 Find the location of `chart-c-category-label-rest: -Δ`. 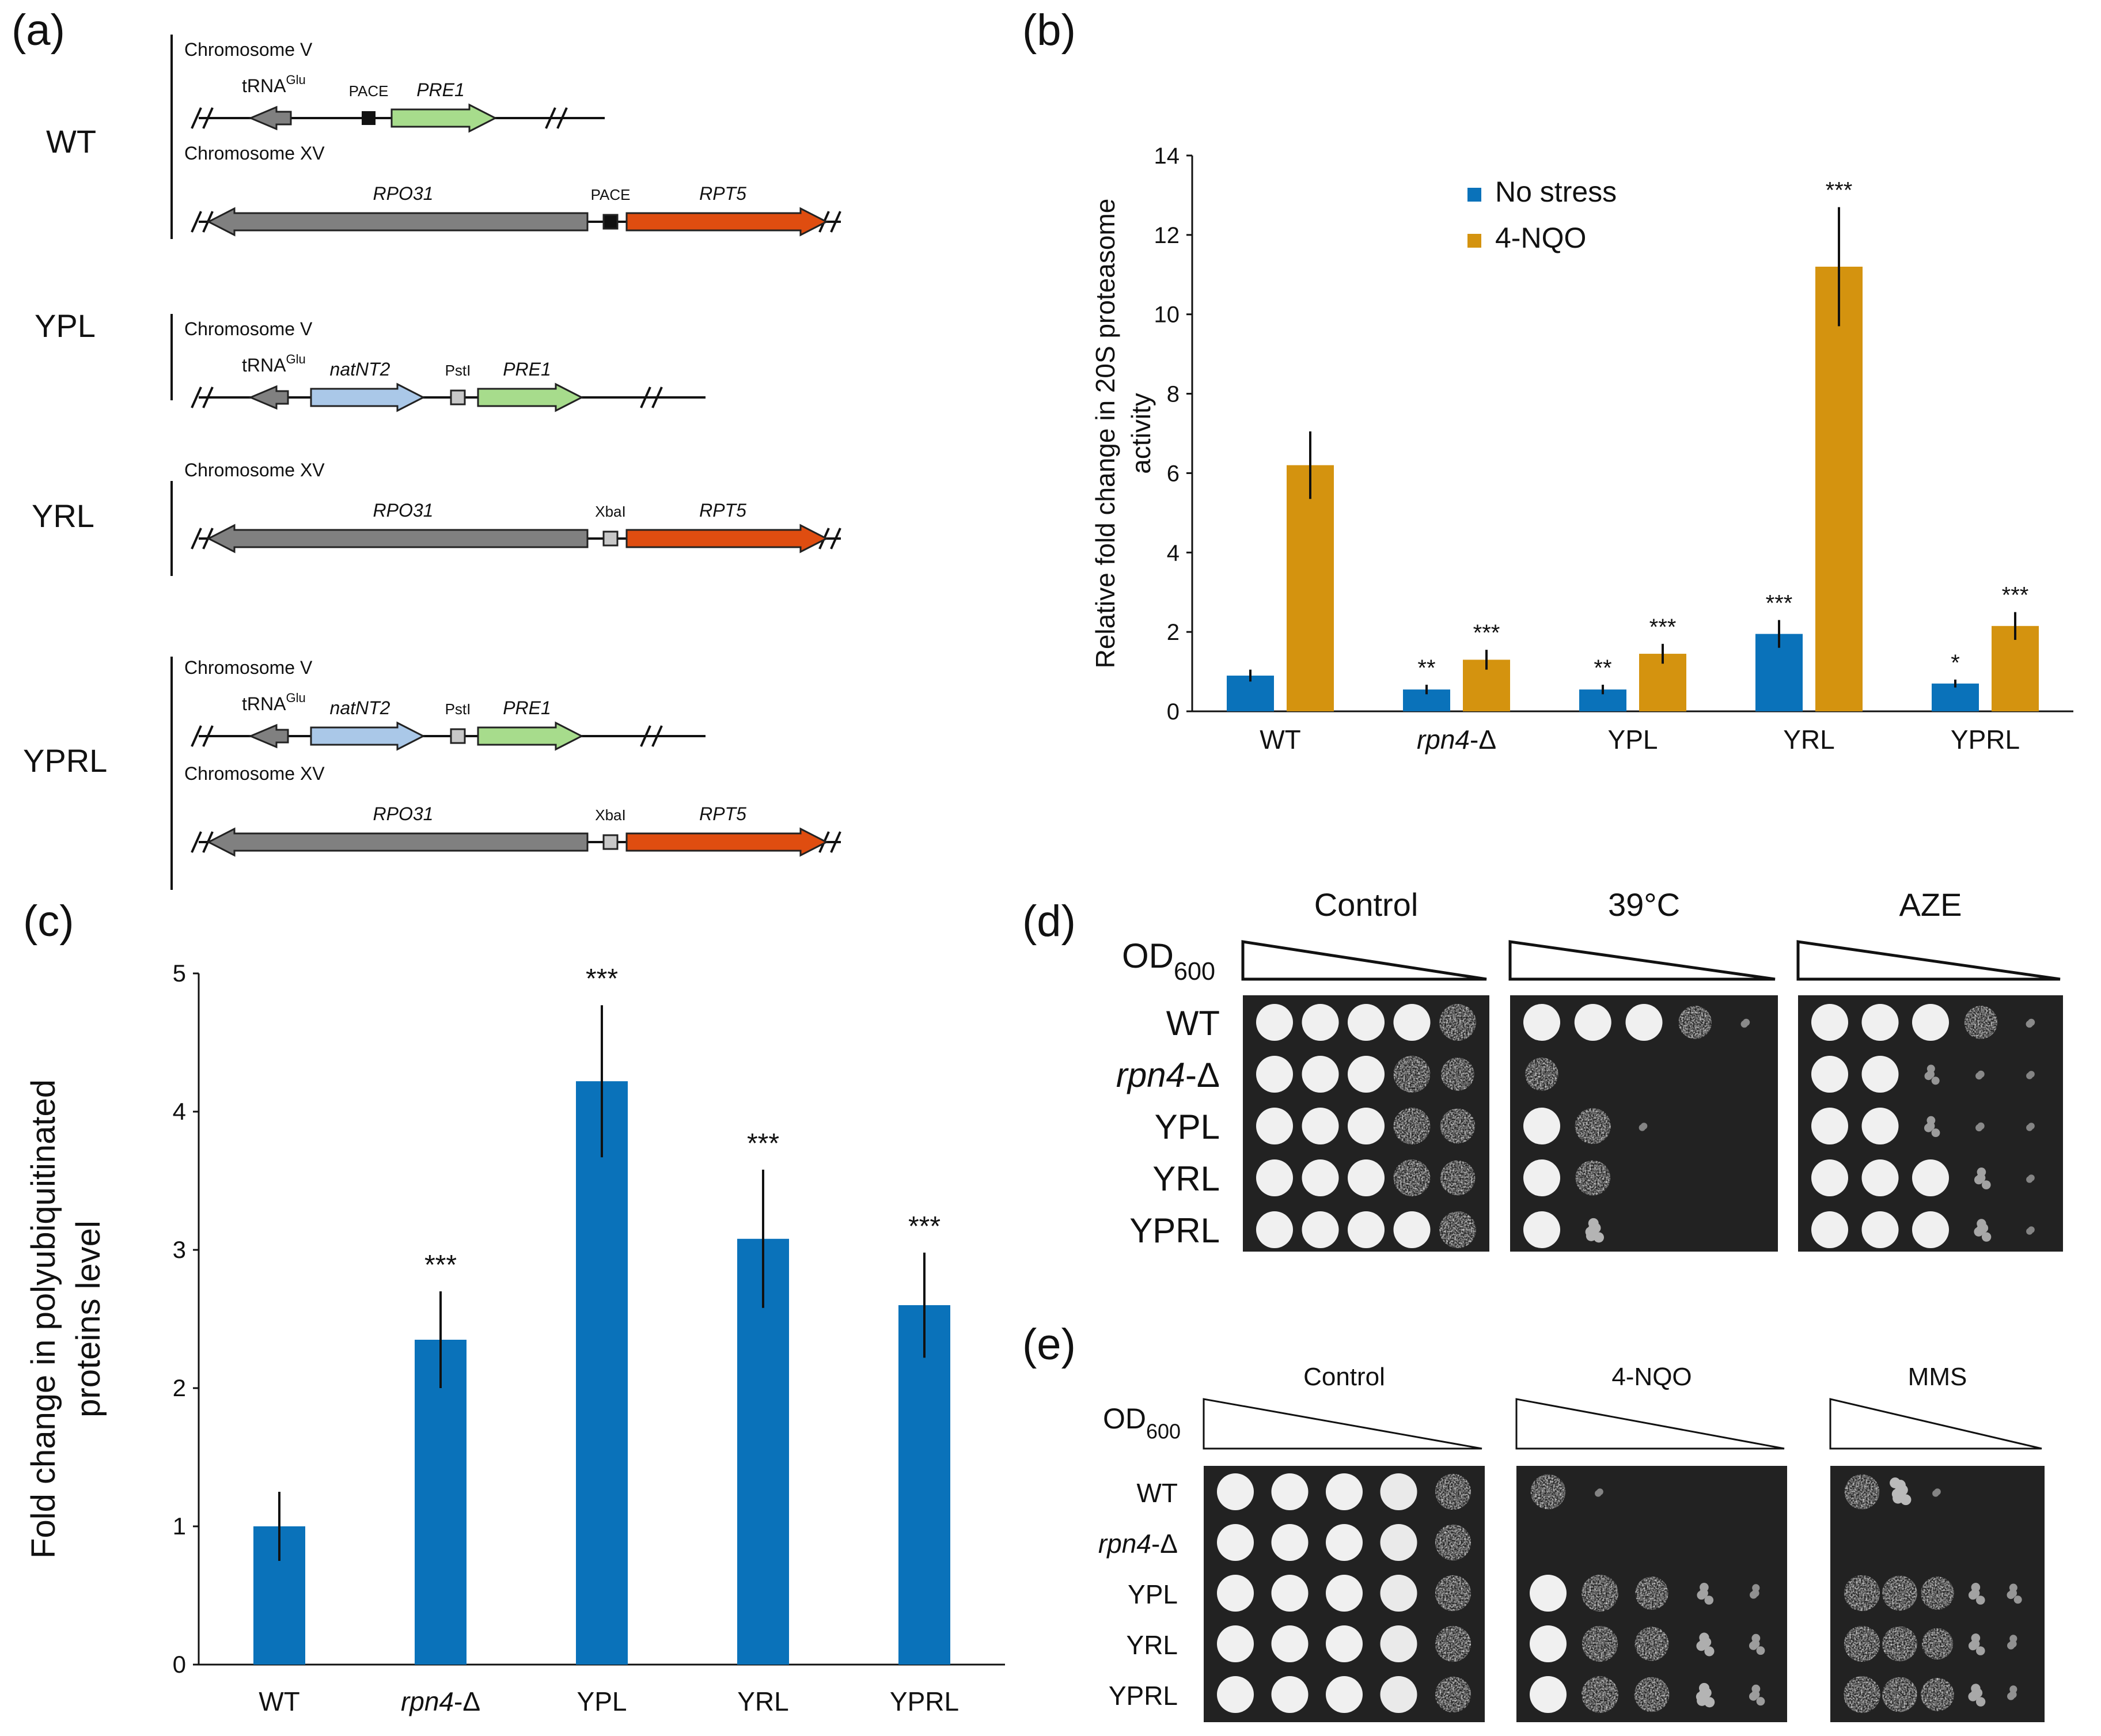

chart-c-category-label-rest: -Δ is located at coordinates (467, 1701).